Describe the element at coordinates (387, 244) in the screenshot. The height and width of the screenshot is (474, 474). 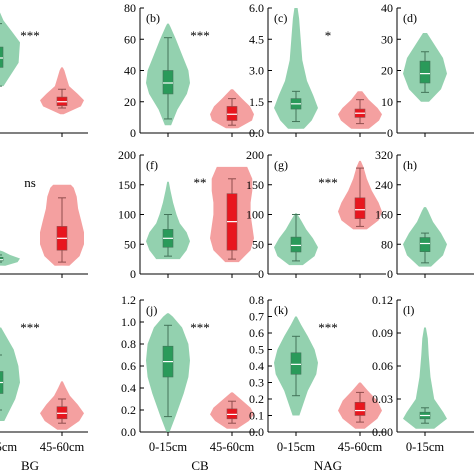
I see `y-tick-label: 80` at that location.